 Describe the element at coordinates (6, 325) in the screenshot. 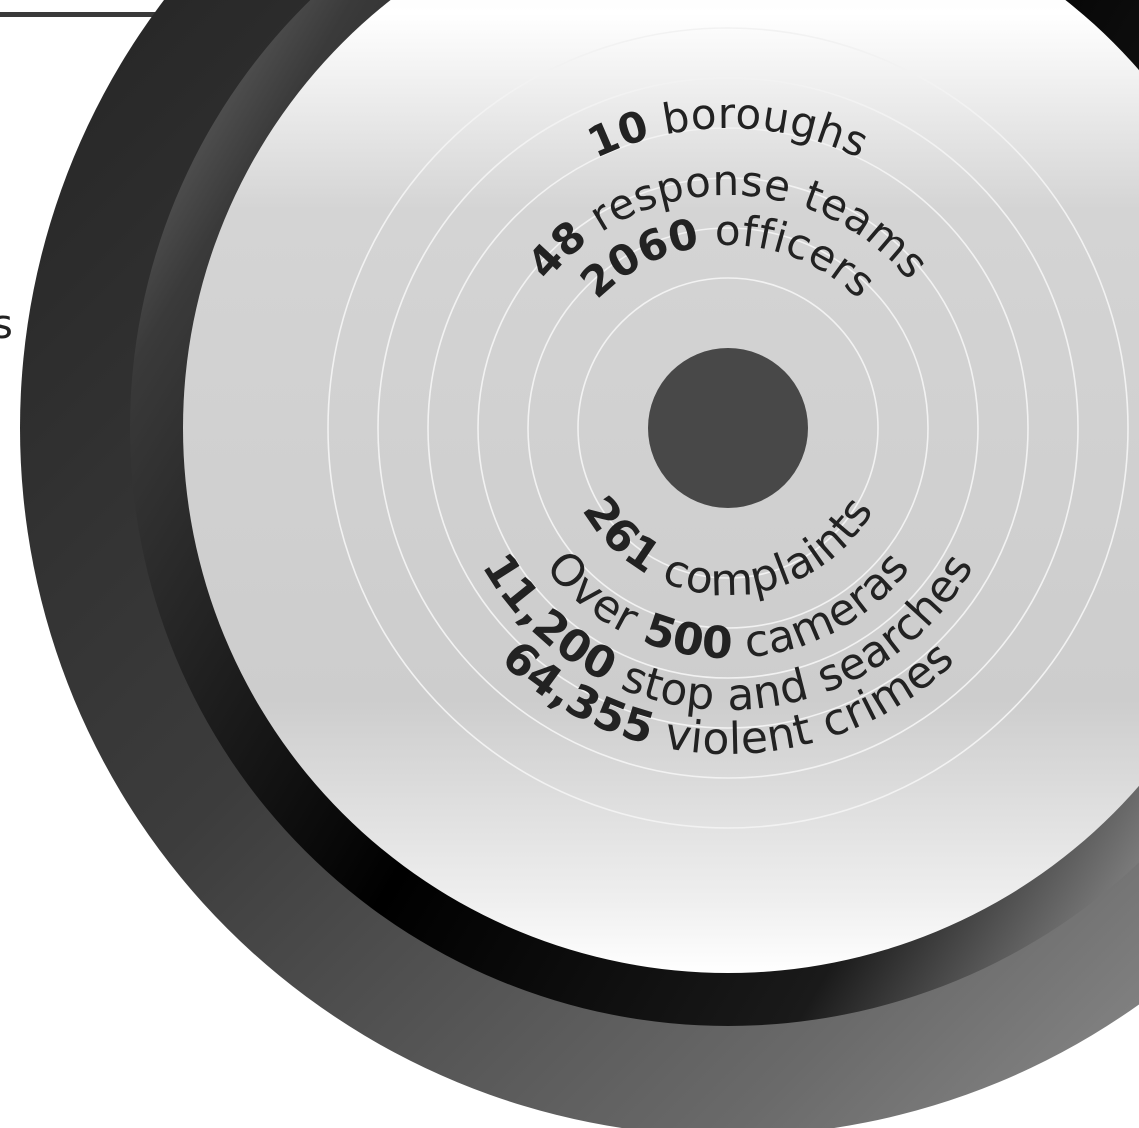

I see `cropped-left-glyph: s` at that location.